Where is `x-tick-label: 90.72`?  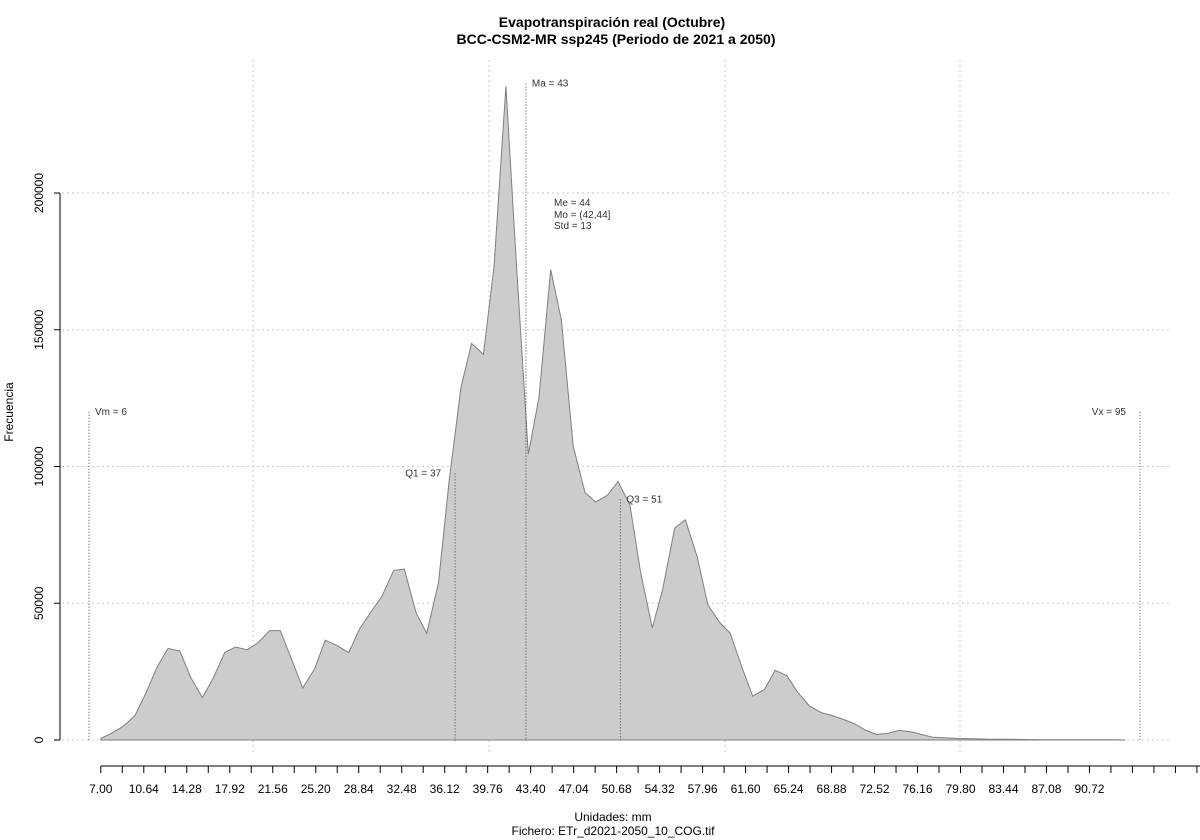
x-tick-label: 90.72 is located at coordinates (1089, 789).